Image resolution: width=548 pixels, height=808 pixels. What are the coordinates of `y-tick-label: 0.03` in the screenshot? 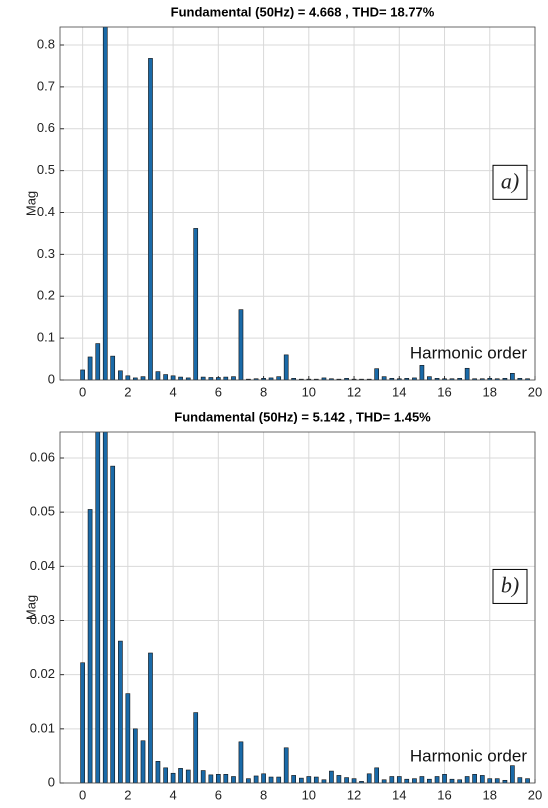 It's located at (42, 619).